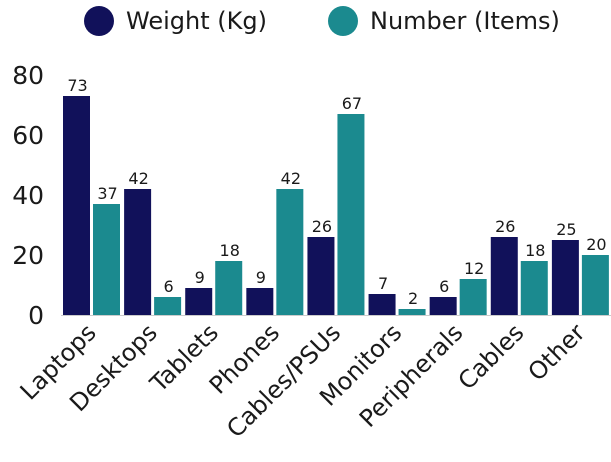 This screenshot has width=611, height=462. I want to click on legend-swatch-weight, so click(99, 21).